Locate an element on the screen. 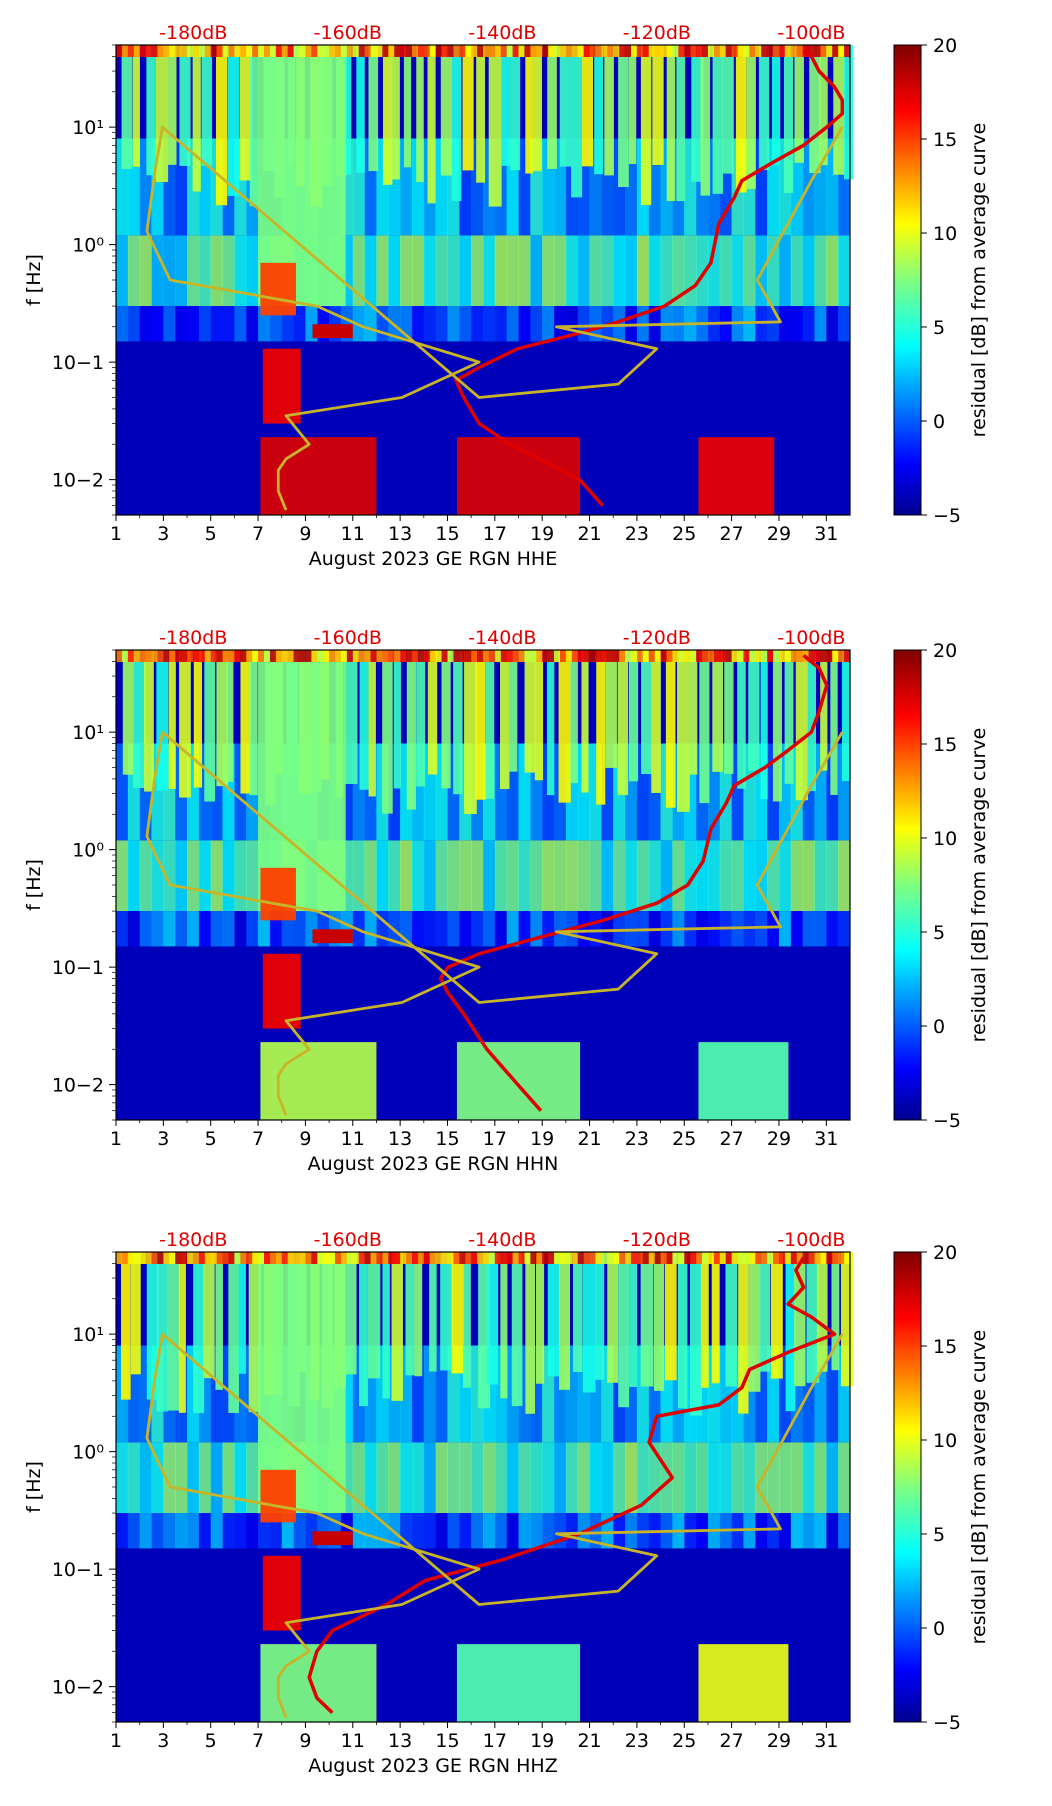  x-tick-label: 1 is located at coordinates (116, 1741).